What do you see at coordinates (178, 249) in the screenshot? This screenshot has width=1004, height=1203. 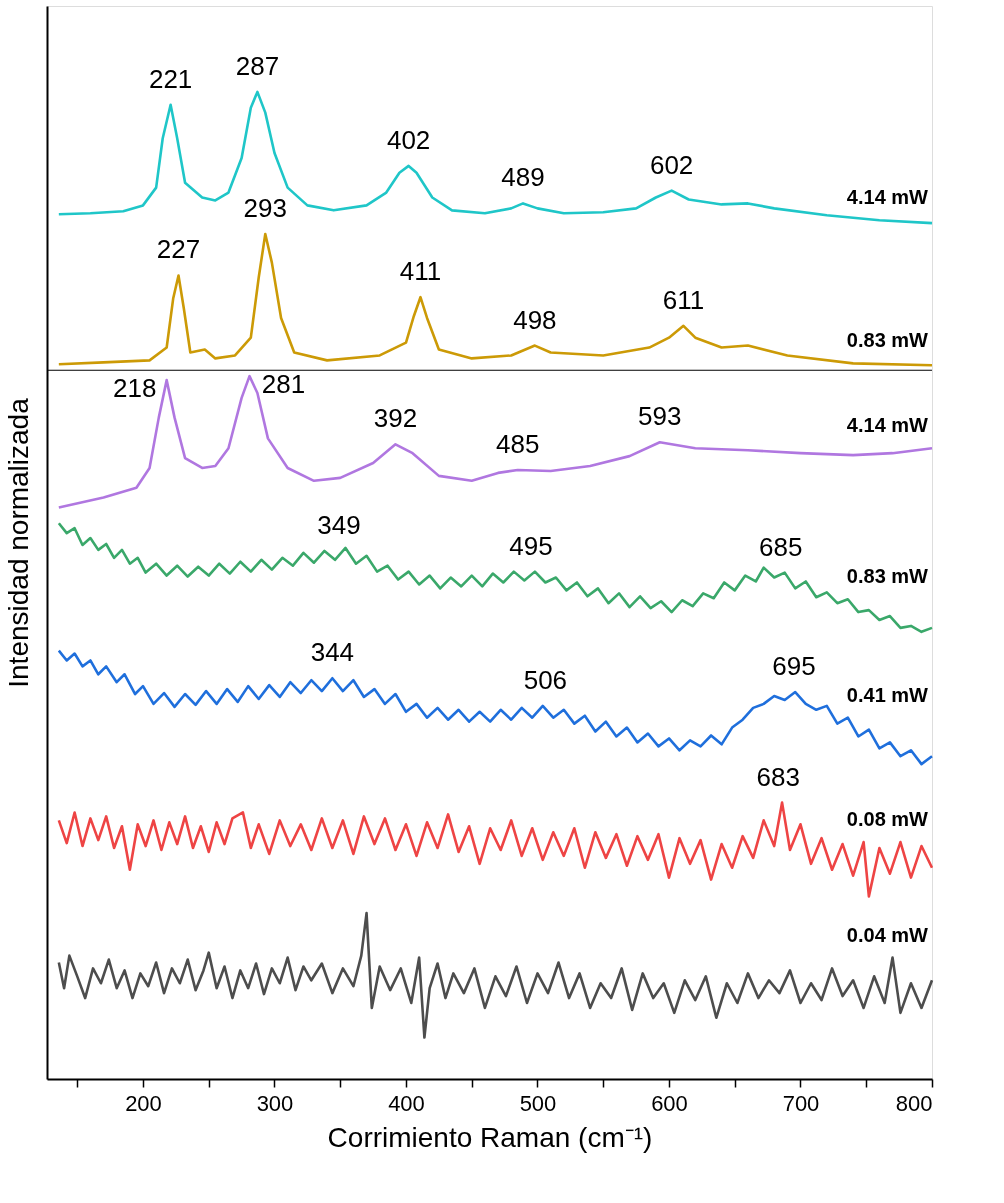 I see `annotation: 227` at bounding box center [178, 249].